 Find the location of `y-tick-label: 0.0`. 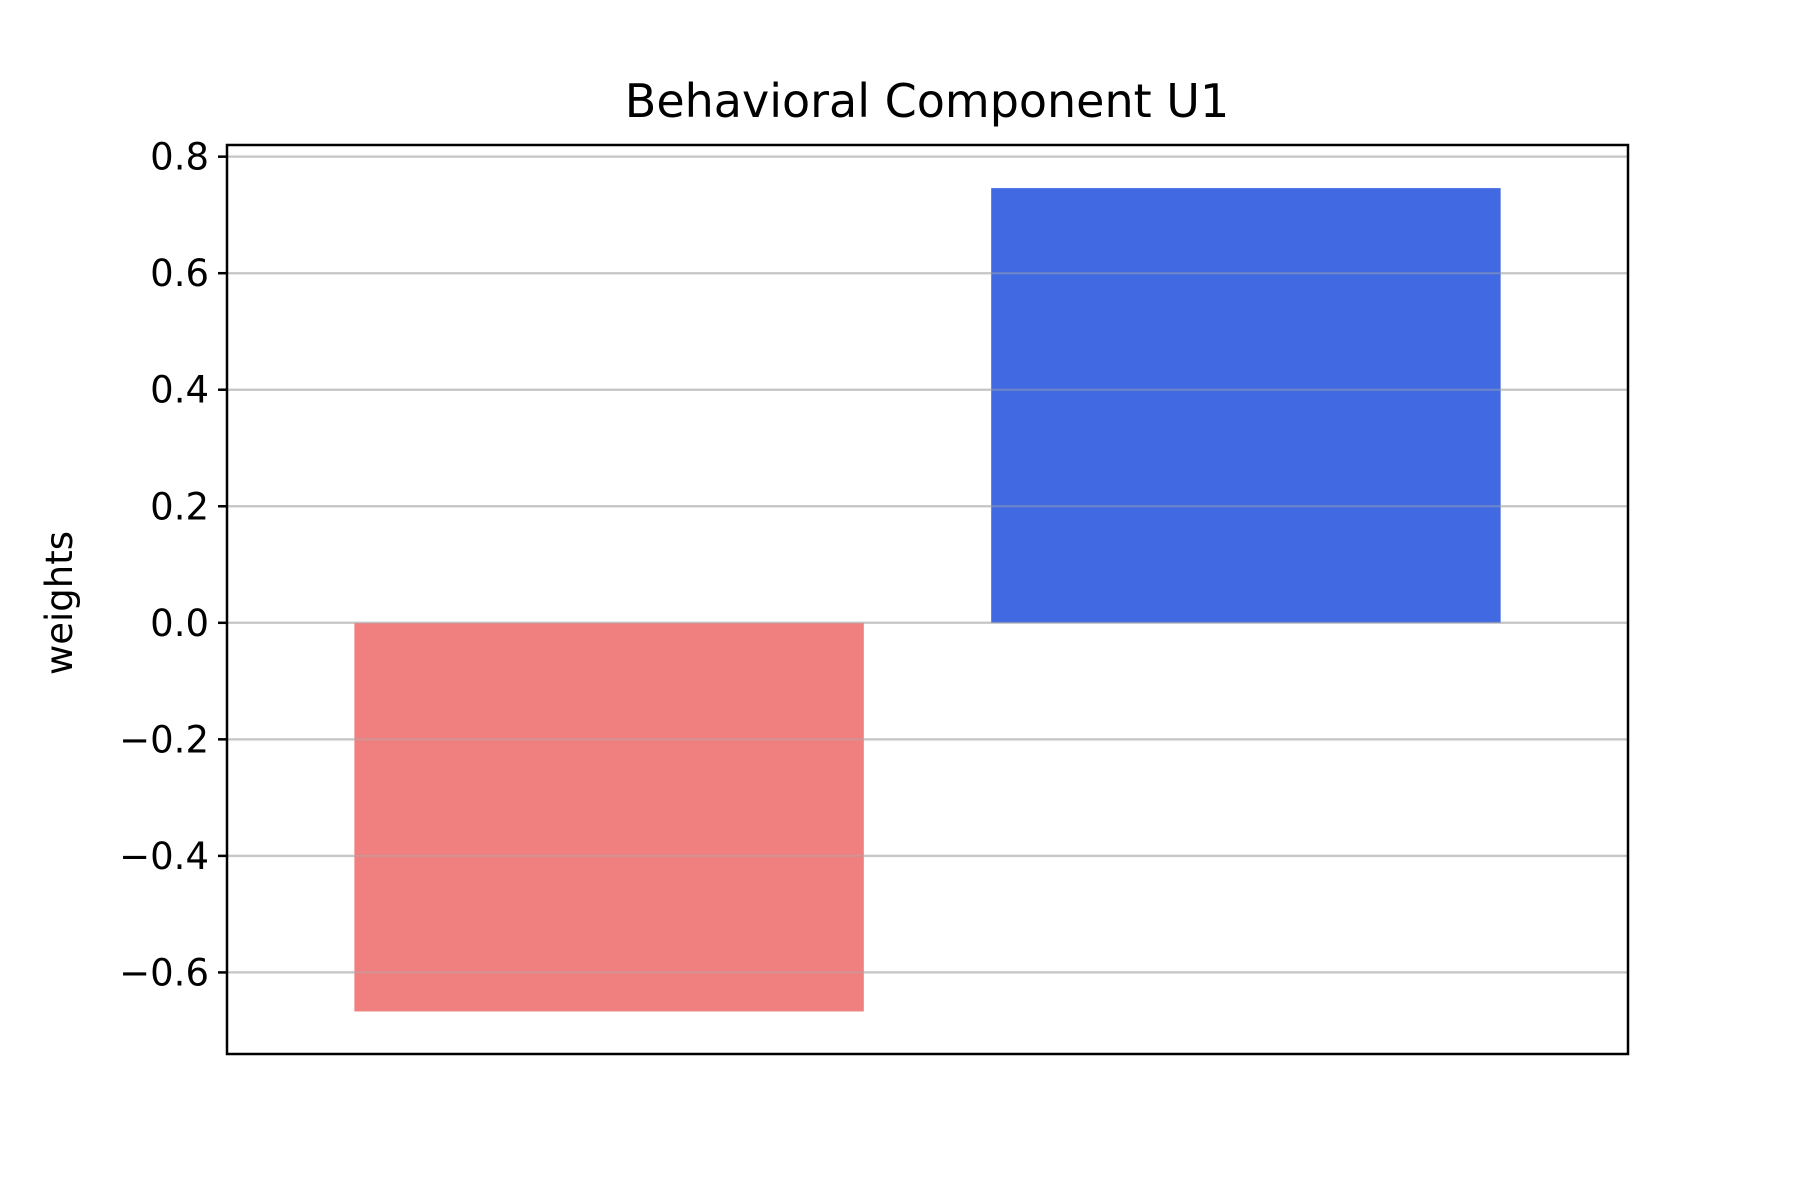

y-tick-label: 0.0 is located at coordinates (179, 623).